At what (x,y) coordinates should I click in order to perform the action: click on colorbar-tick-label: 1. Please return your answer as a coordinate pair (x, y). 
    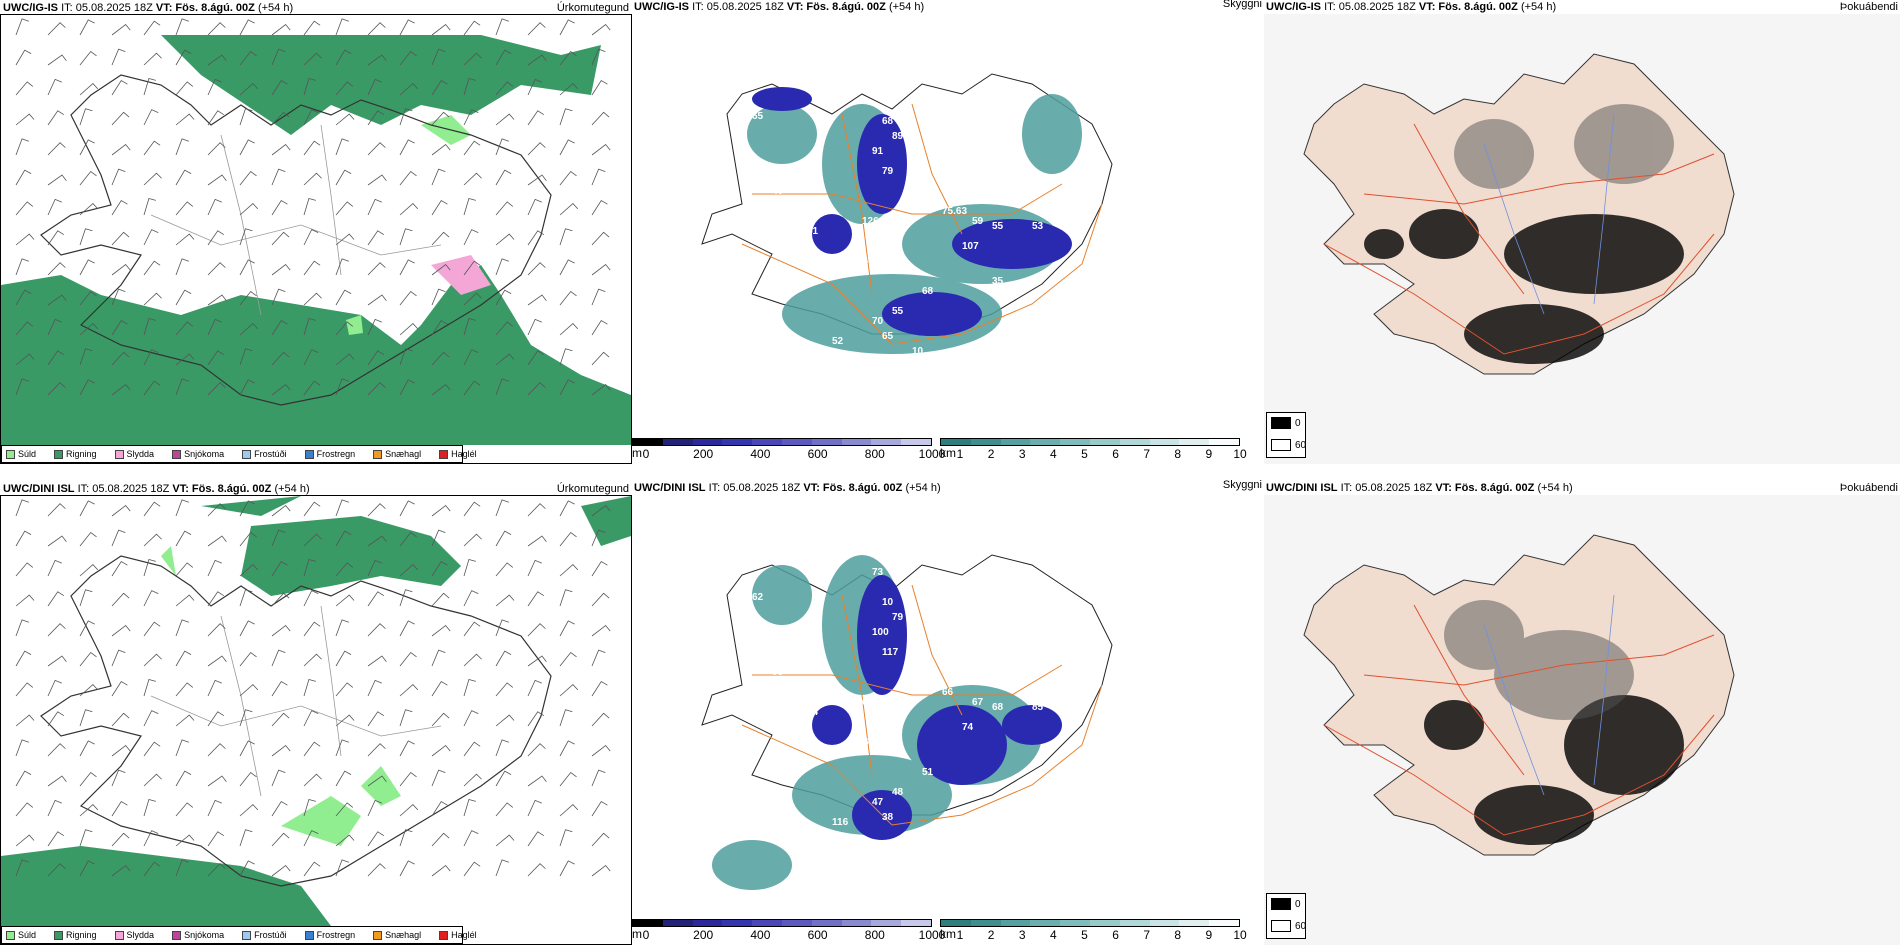
    Looking at the image, I should click on (960, 935).